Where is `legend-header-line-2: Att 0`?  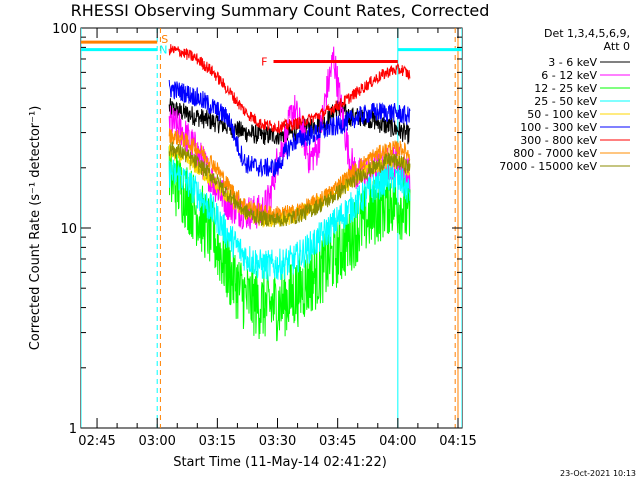 legend-header-line-2: Att 0 is located at coordinates (617, 46).